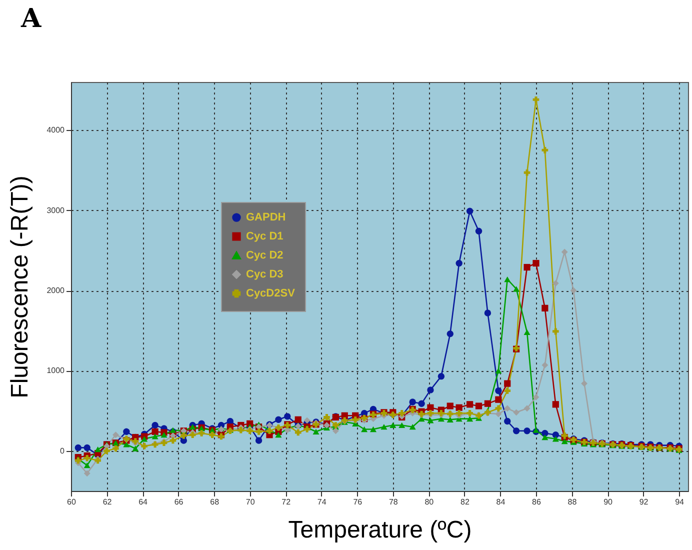 The width and height of the screenshot is (692, 550). Describe the element at coordinates (215, 502) in the screenshot. I see `x-tick-label: 68` at that location.